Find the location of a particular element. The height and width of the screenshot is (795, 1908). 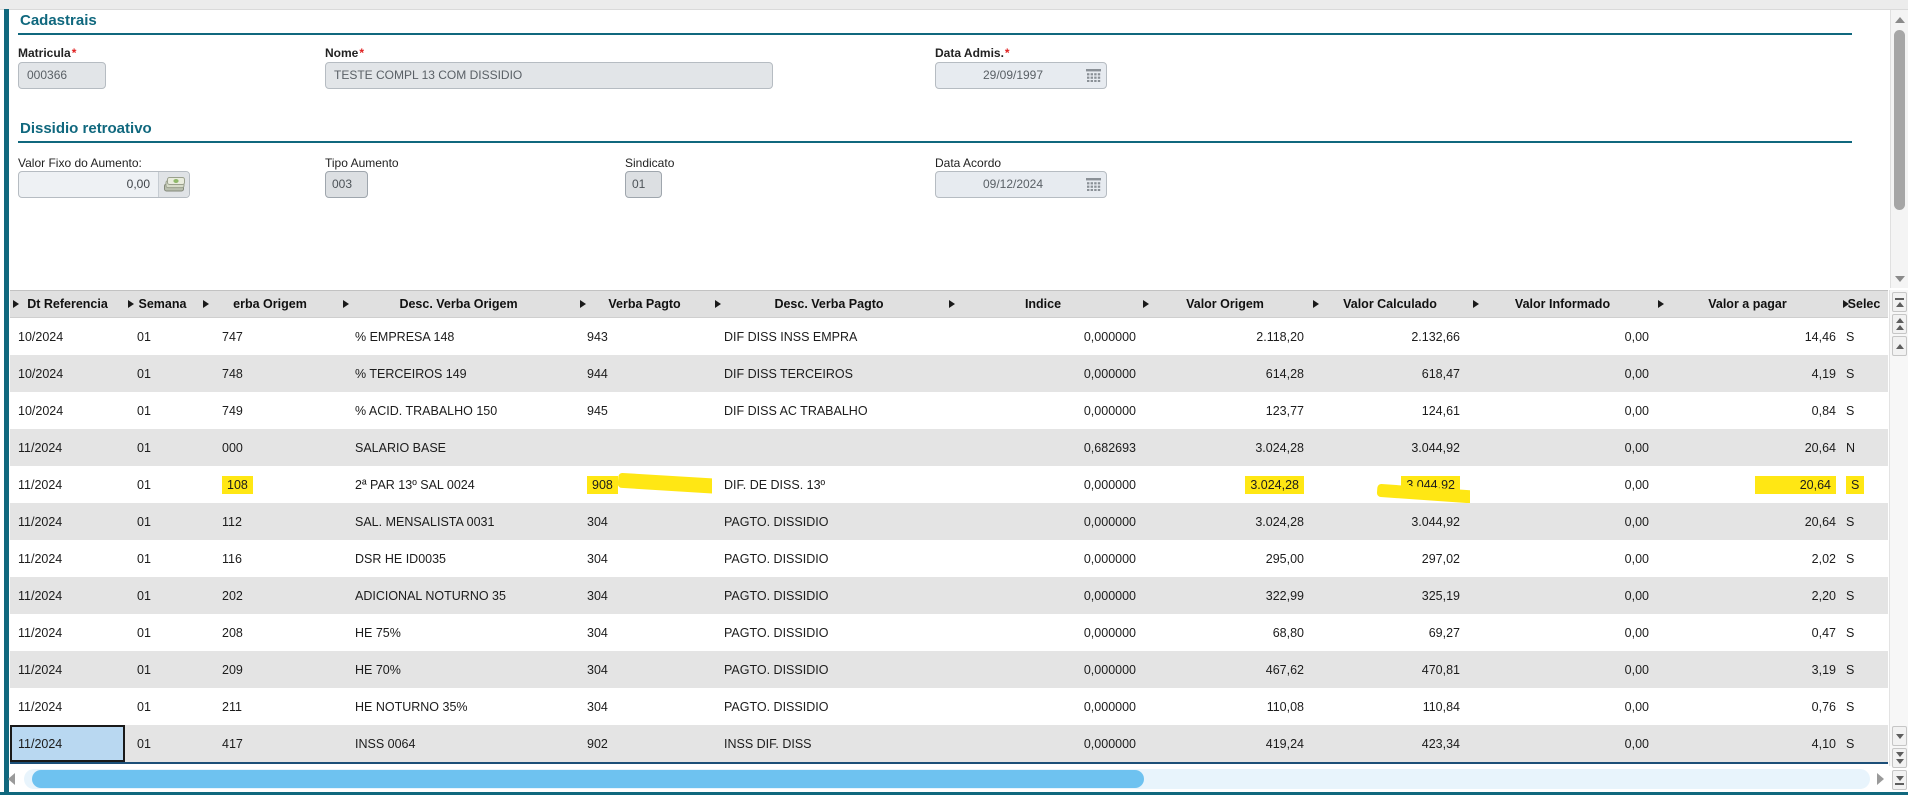

cell-desc_verba_pagto is located at coordinates (829, 447).